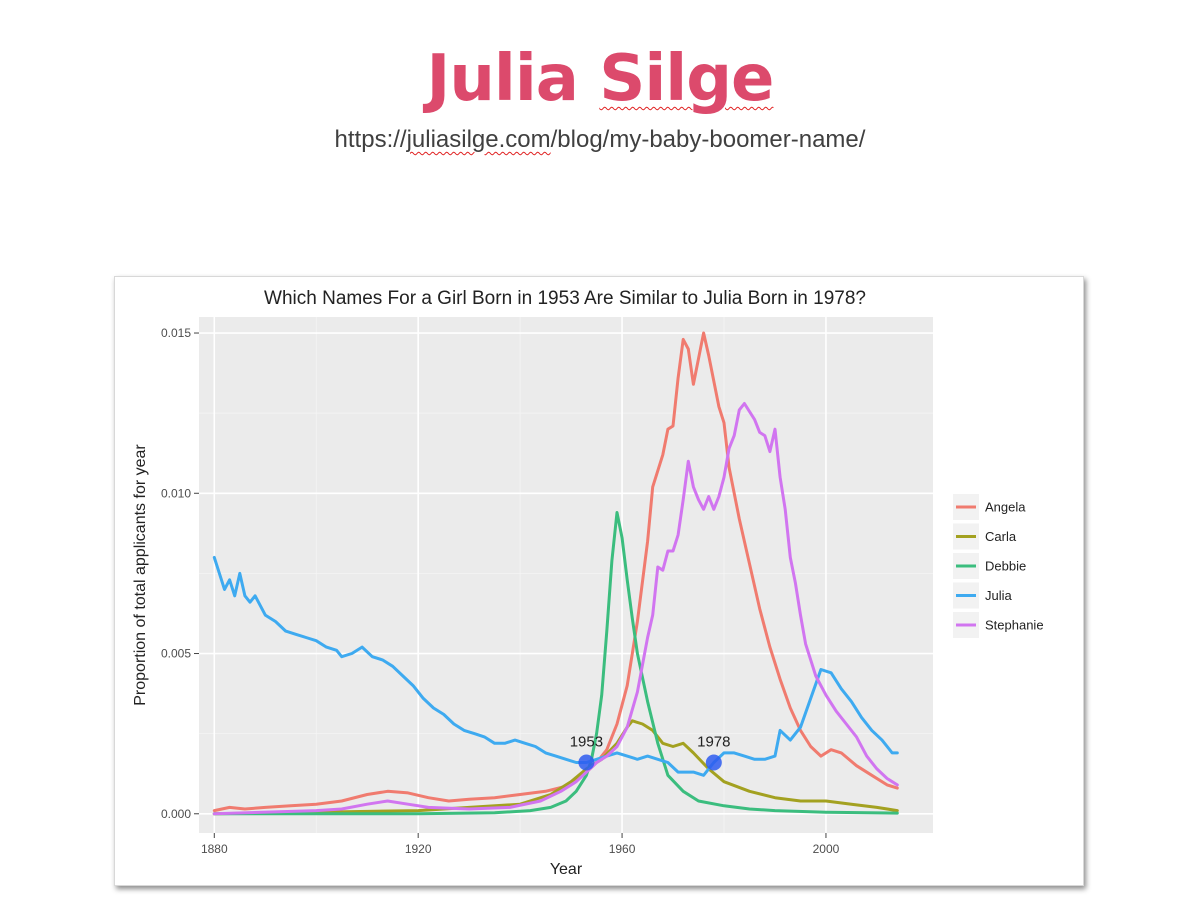 The image size is (1200, 900). Describe the element at coordinates (713, 741) in the screenshot. I see `annotation-label-1978: 1978` at that location.